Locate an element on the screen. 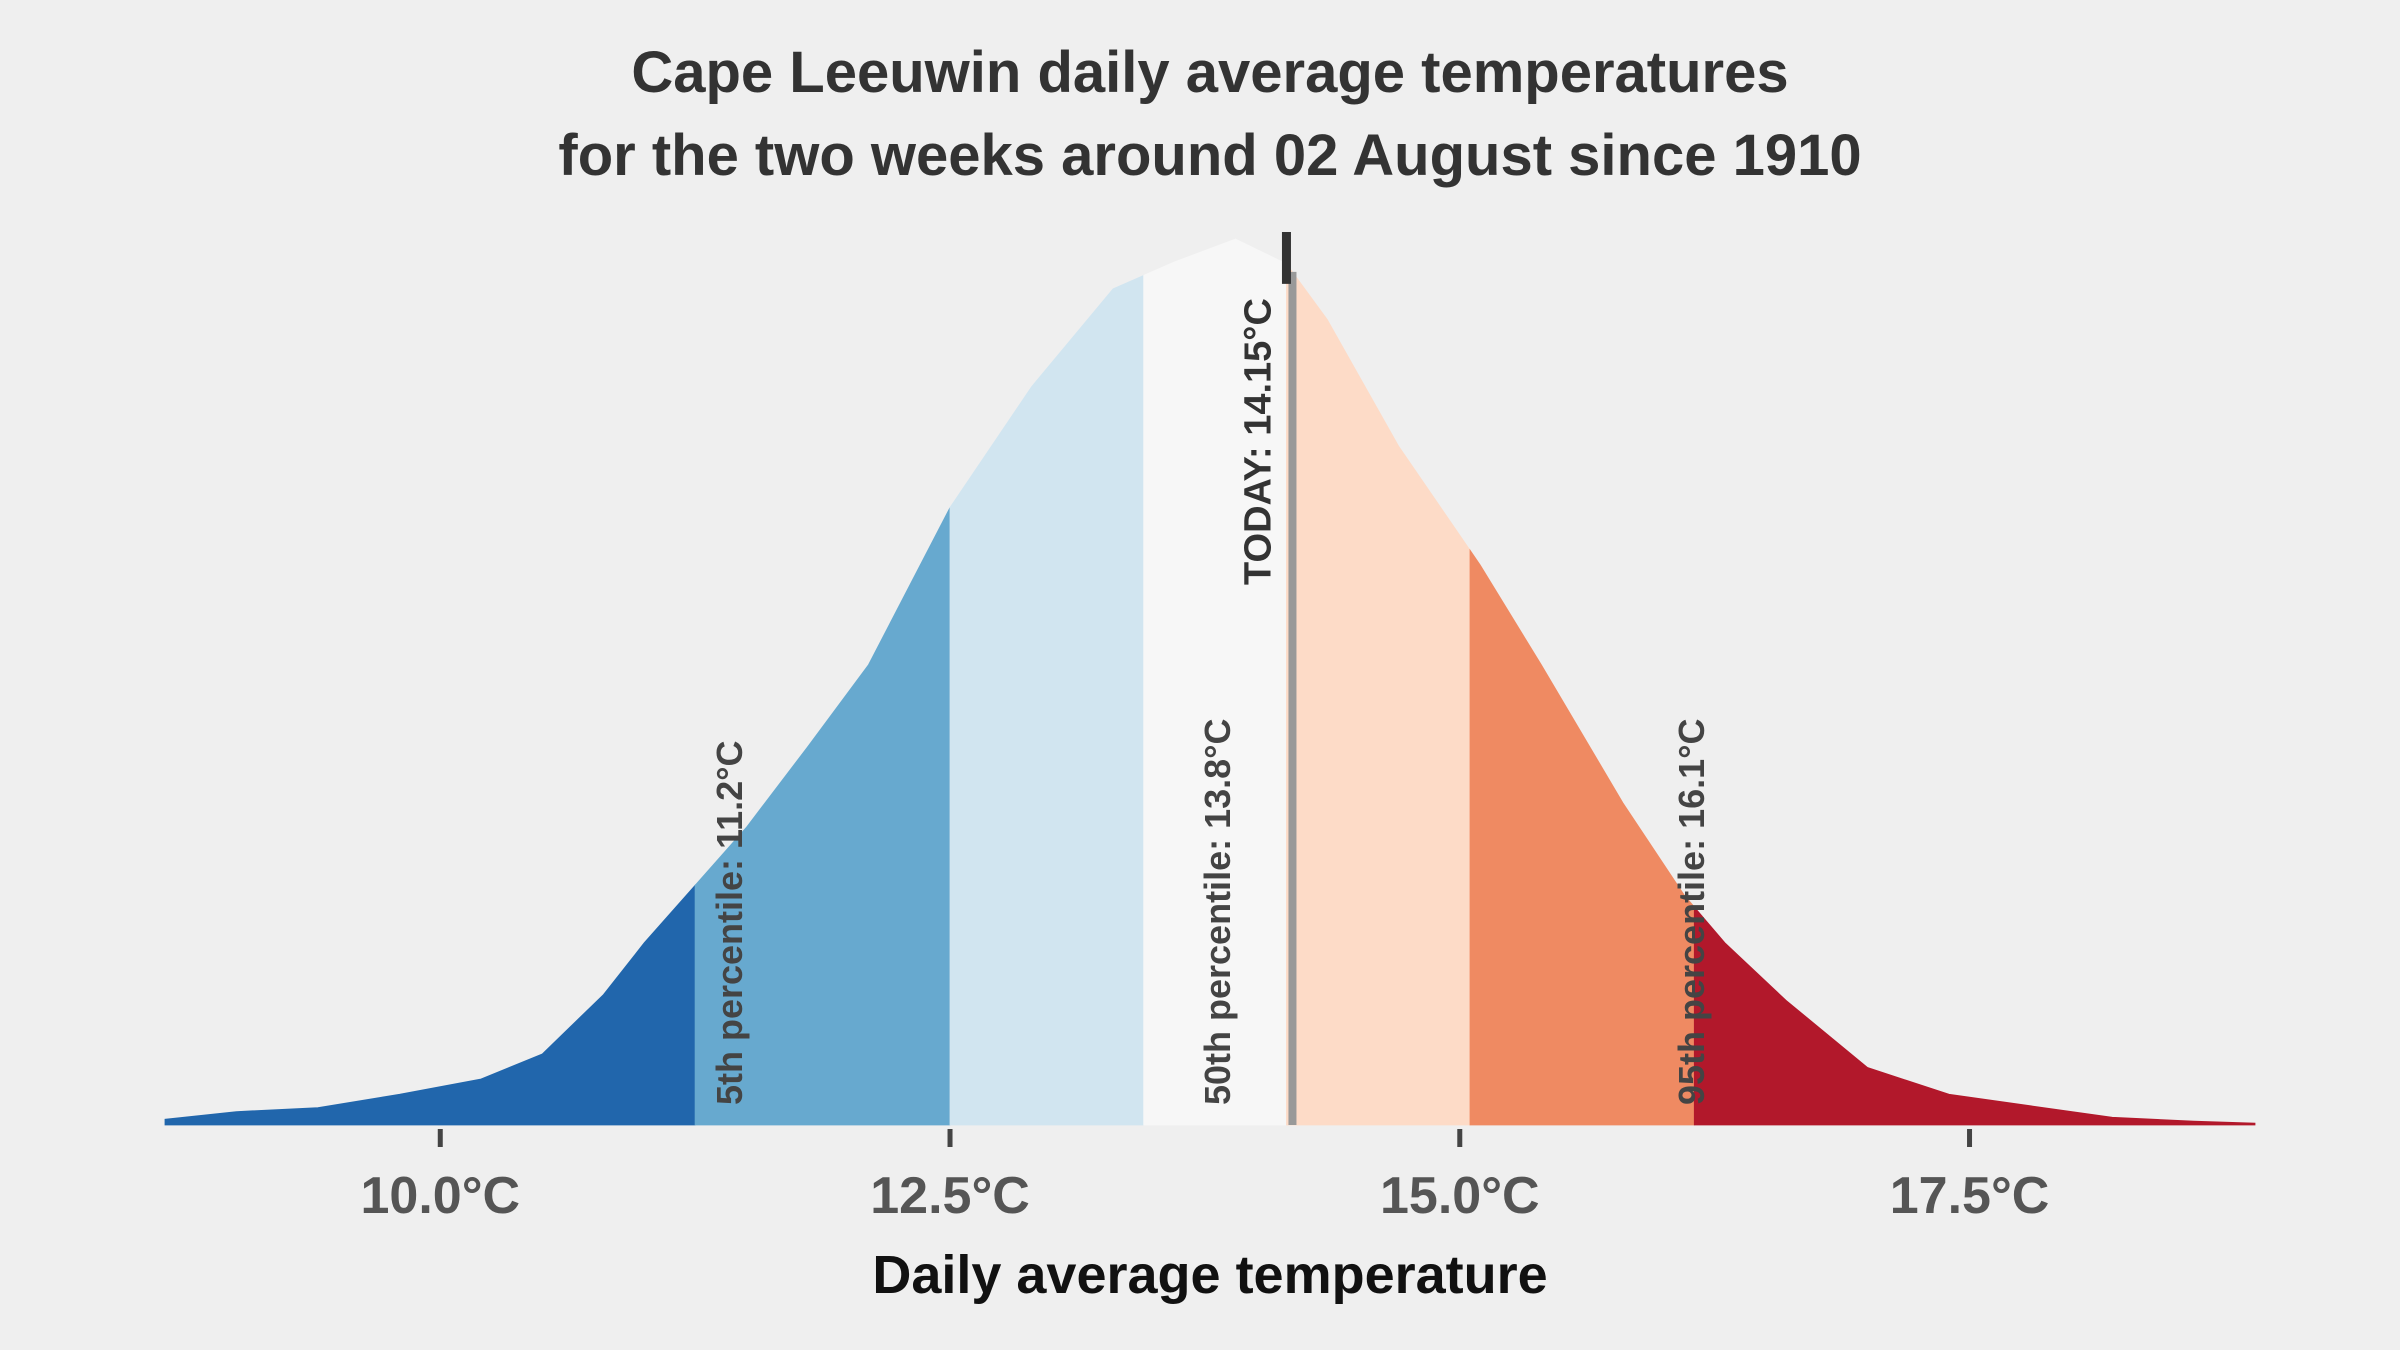  x-tick-label: 17.5°C is located at coordinates (1970, 1196).